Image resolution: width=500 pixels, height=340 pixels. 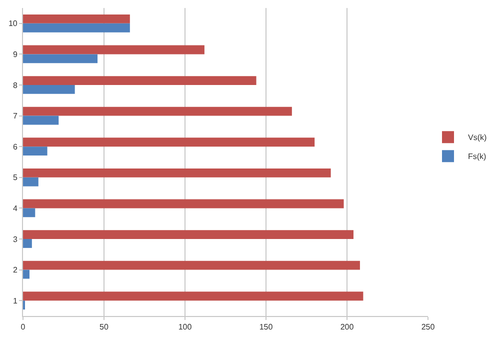 What do you see at coordinates (15, 208) in the screenshot?
I see `y-tick-label: 4` at bounding box center [15, 208].